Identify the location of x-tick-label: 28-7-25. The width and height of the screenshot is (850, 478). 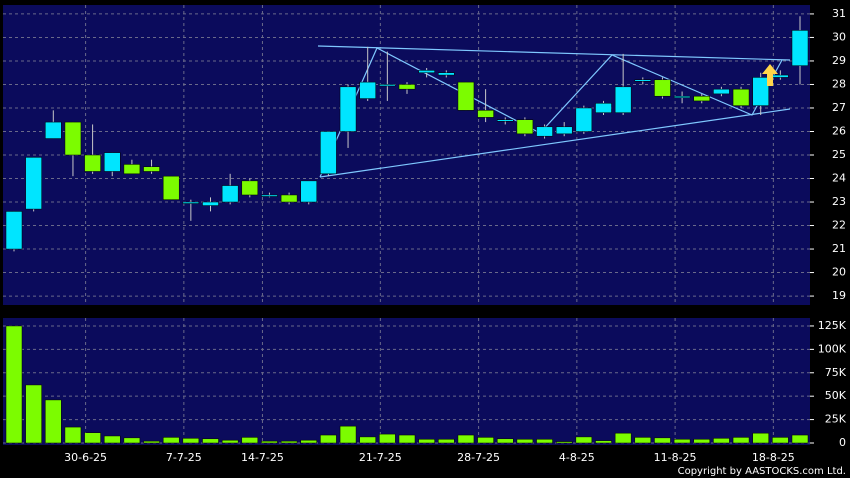
(478, 457).